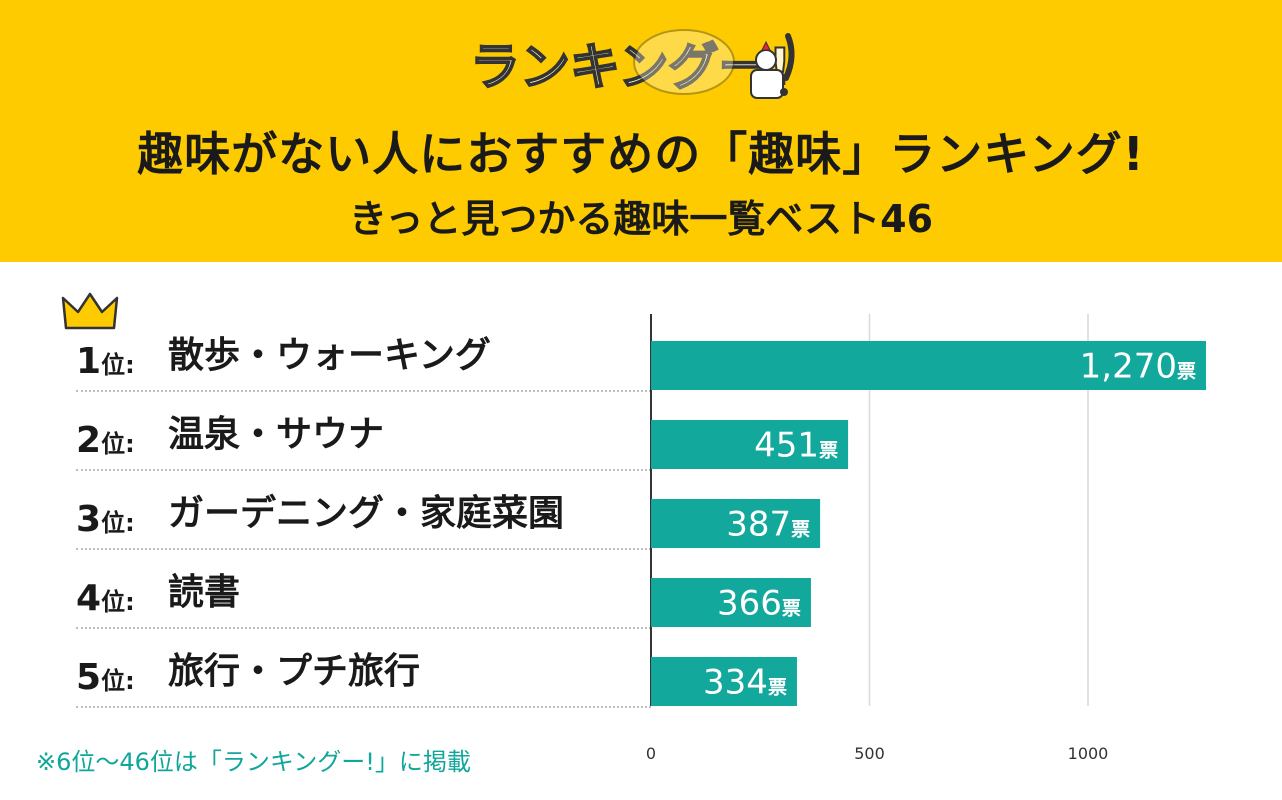 Image resolution: width=1282 pixels, height=800 pixels. I want to click on ranking-goo-logo: ランキングー!, so click(632, 64).